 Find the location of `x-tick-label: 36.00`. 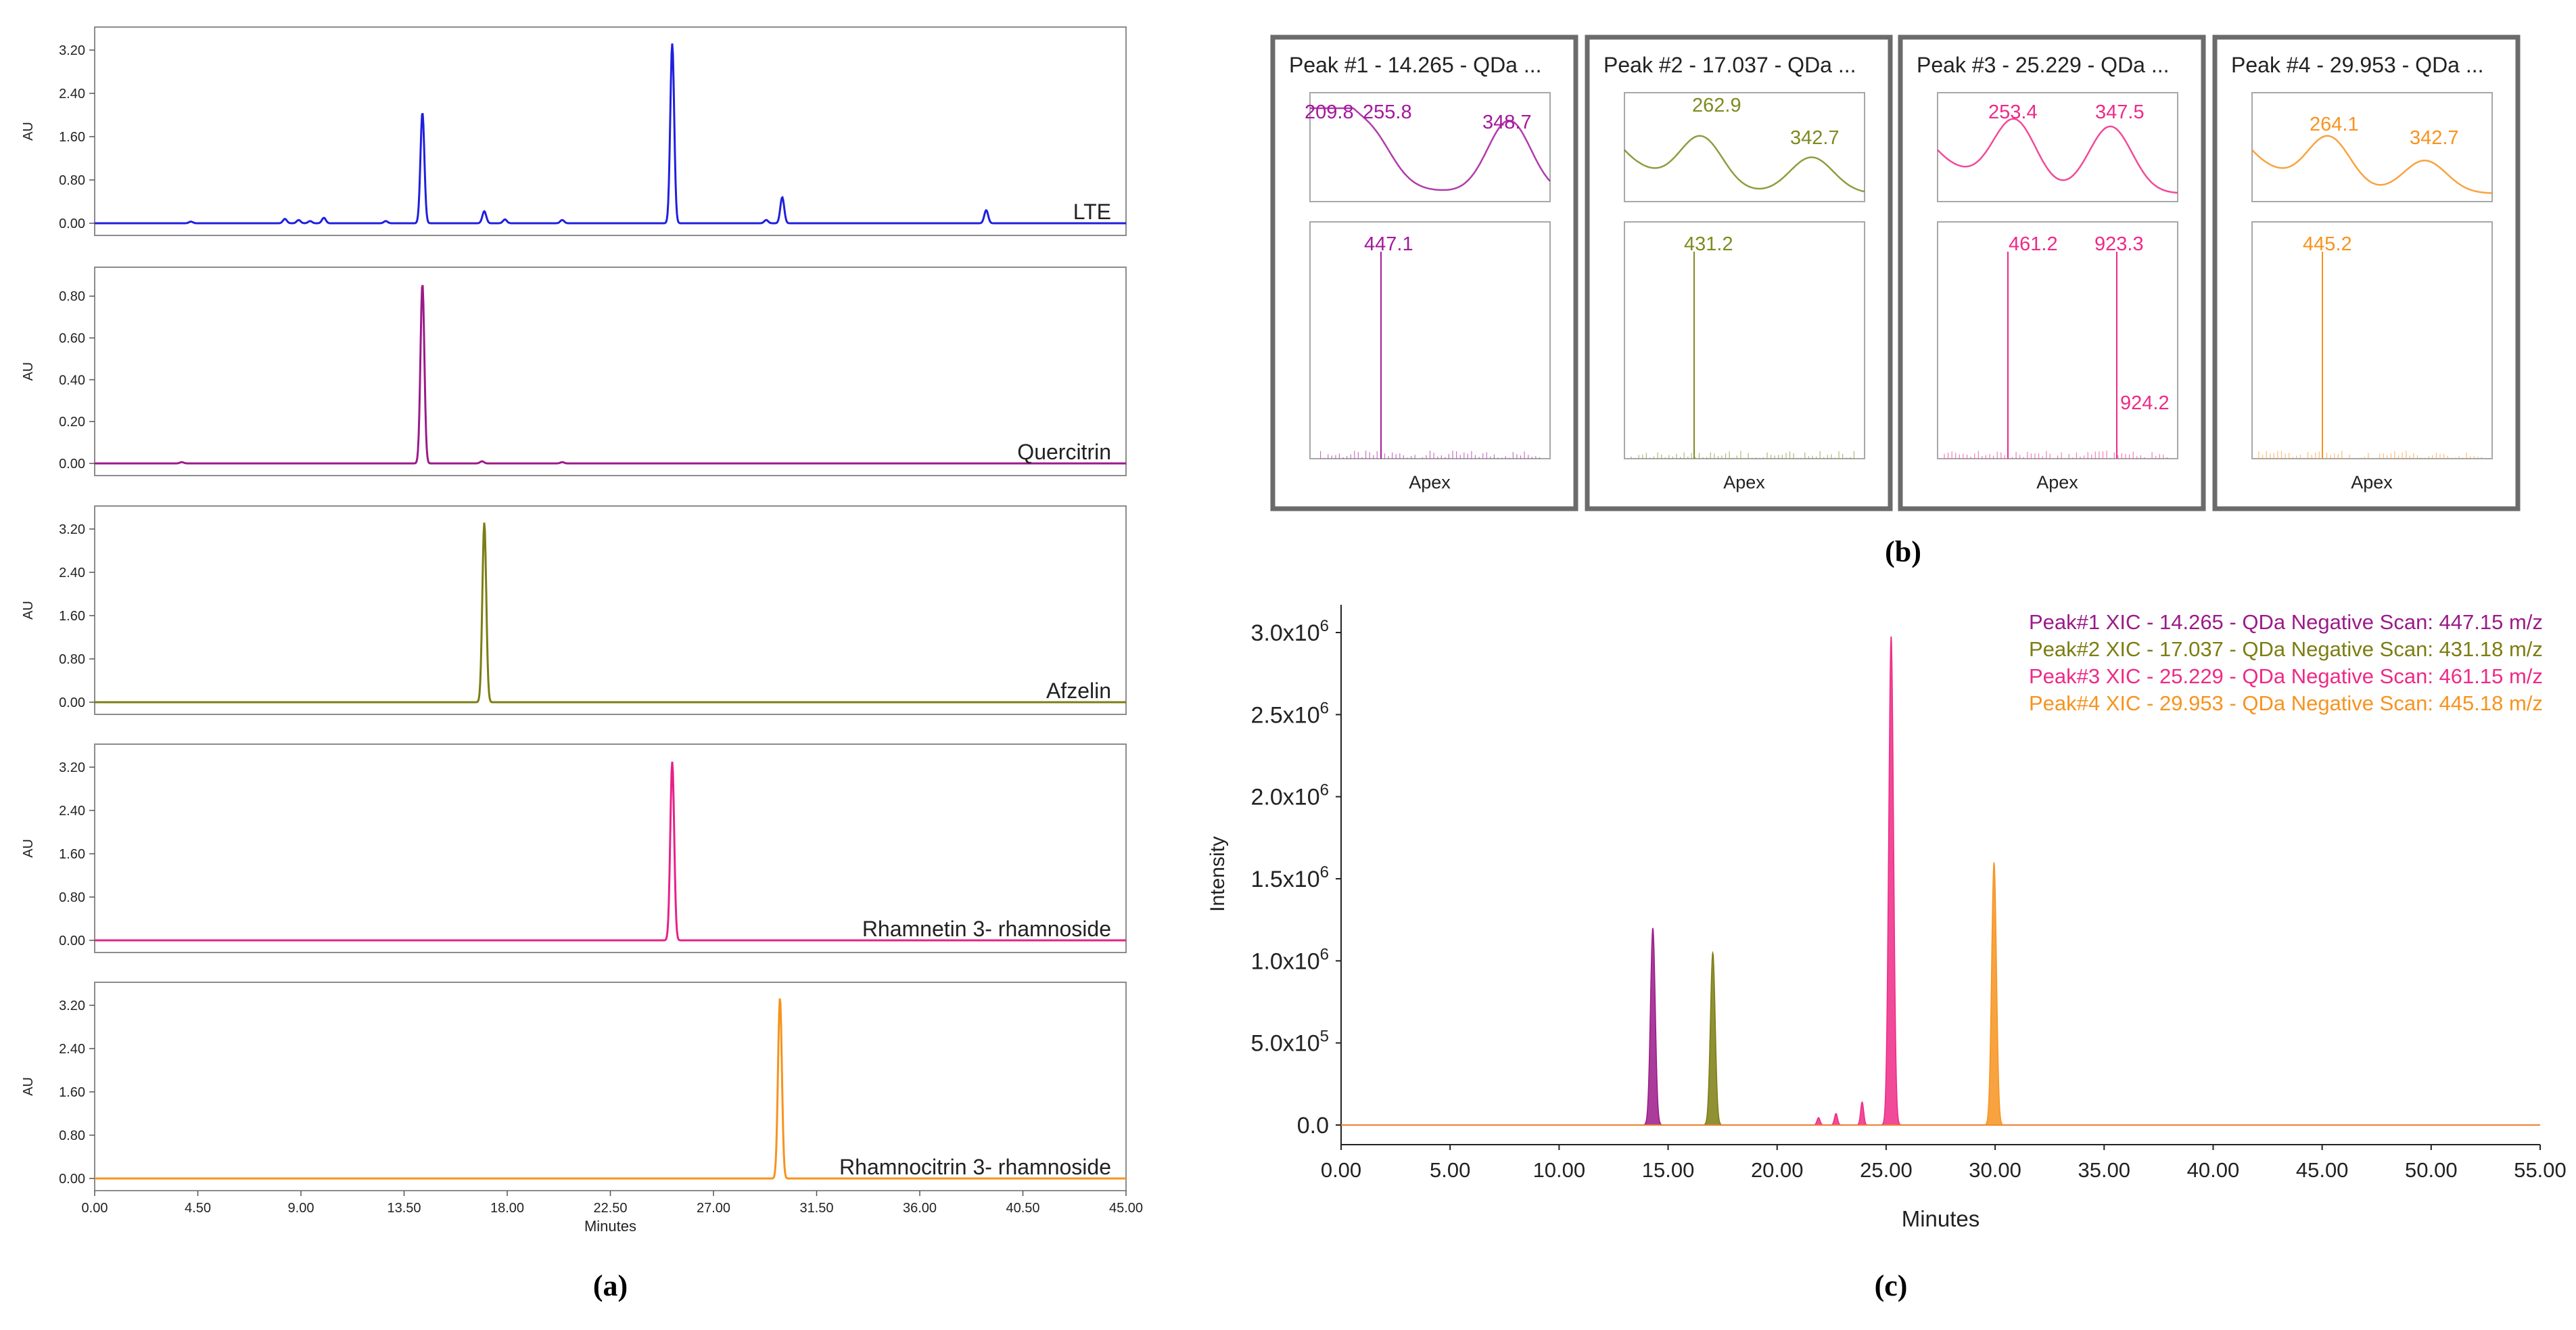

x-tick-label: 36.00 is located at coordinates (920, 1208).